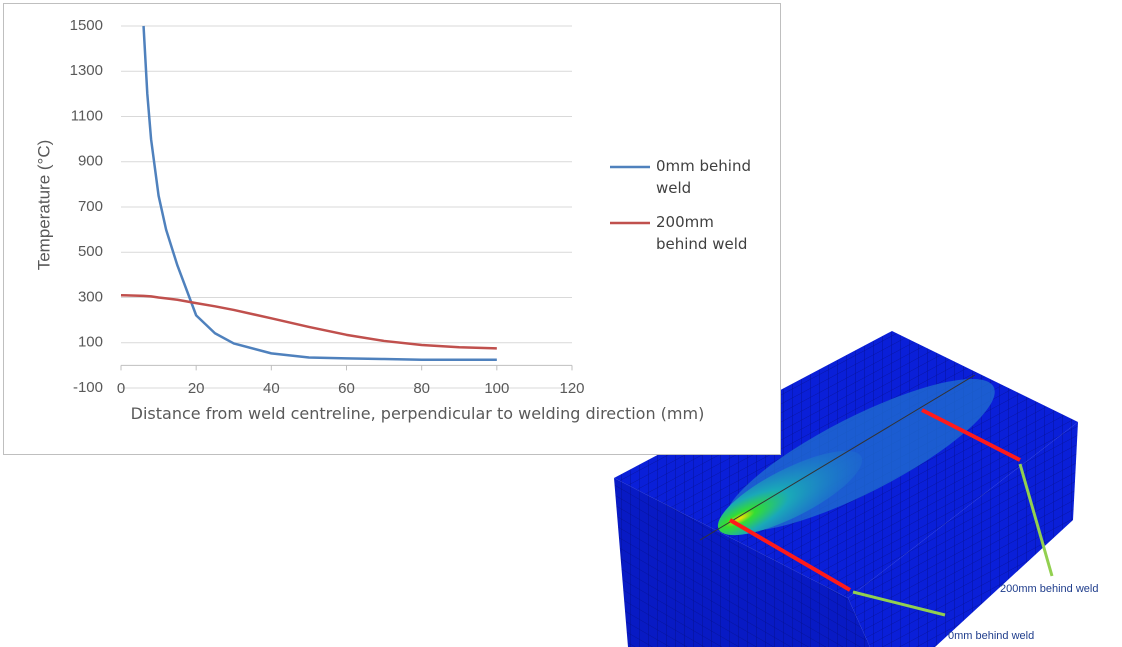  I want to click on y-tick-label: 1100, so click(87, 115).